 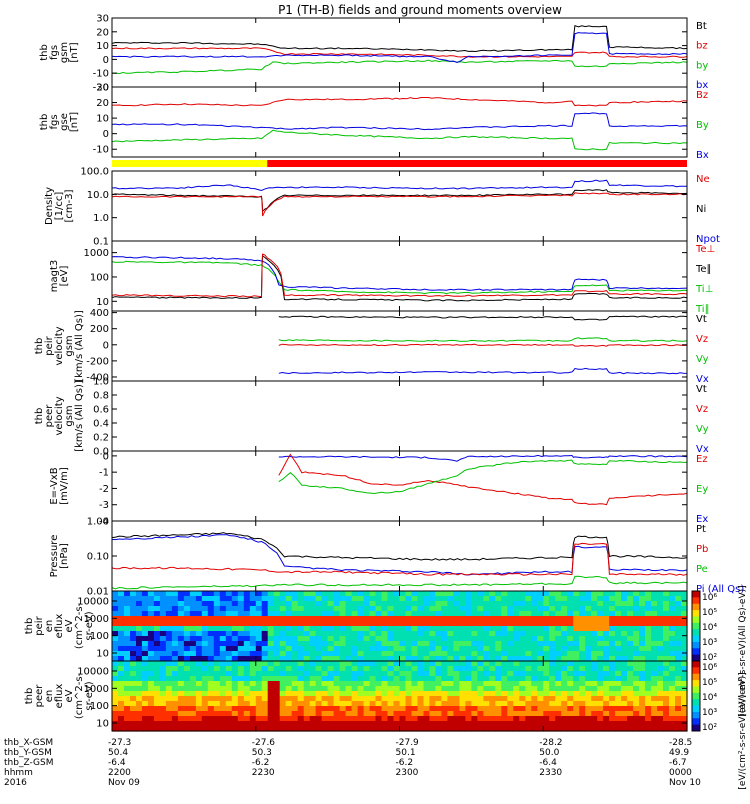 I want to click on legend-entry: Vz, so click(x=702, y=409).